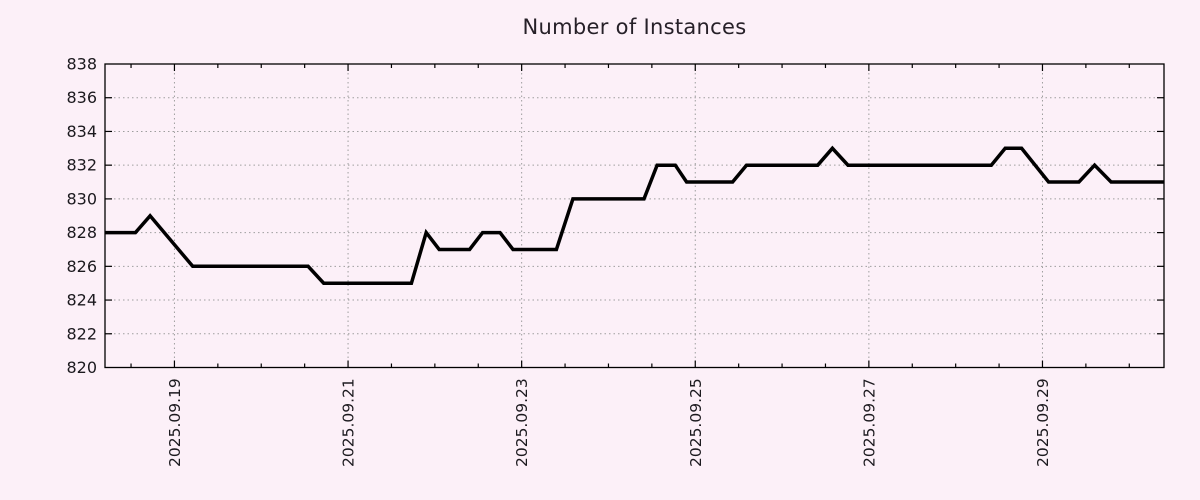 The width and height of the screenshot is (1200, 500). What do you see at coordinates (81, 333) in the screenshot?
I see `y-tick-label: 822` at bounding box center [81, 333].